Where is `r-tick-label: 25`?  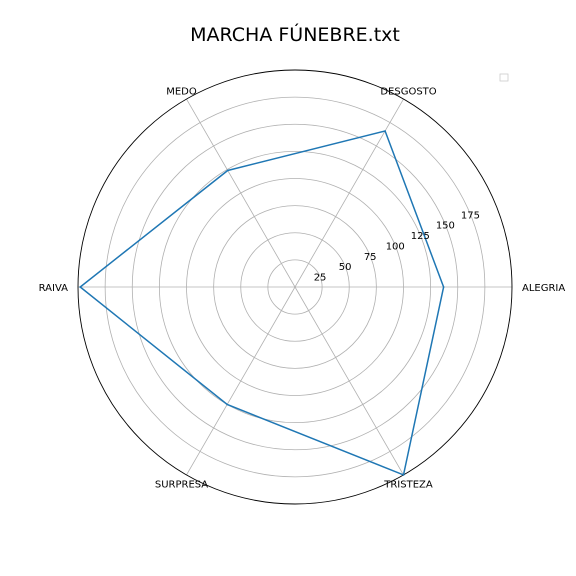
r-tick-label: 25 is located at coordinates (320, 278).